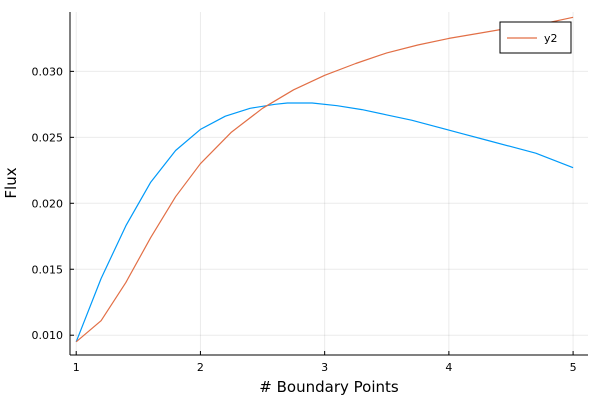 Image resolution: width=600 pixels, height=400 pixels. Describe the element at coordinates (551, 38) in the screenshot. I see `legend-label: y2` at that location.